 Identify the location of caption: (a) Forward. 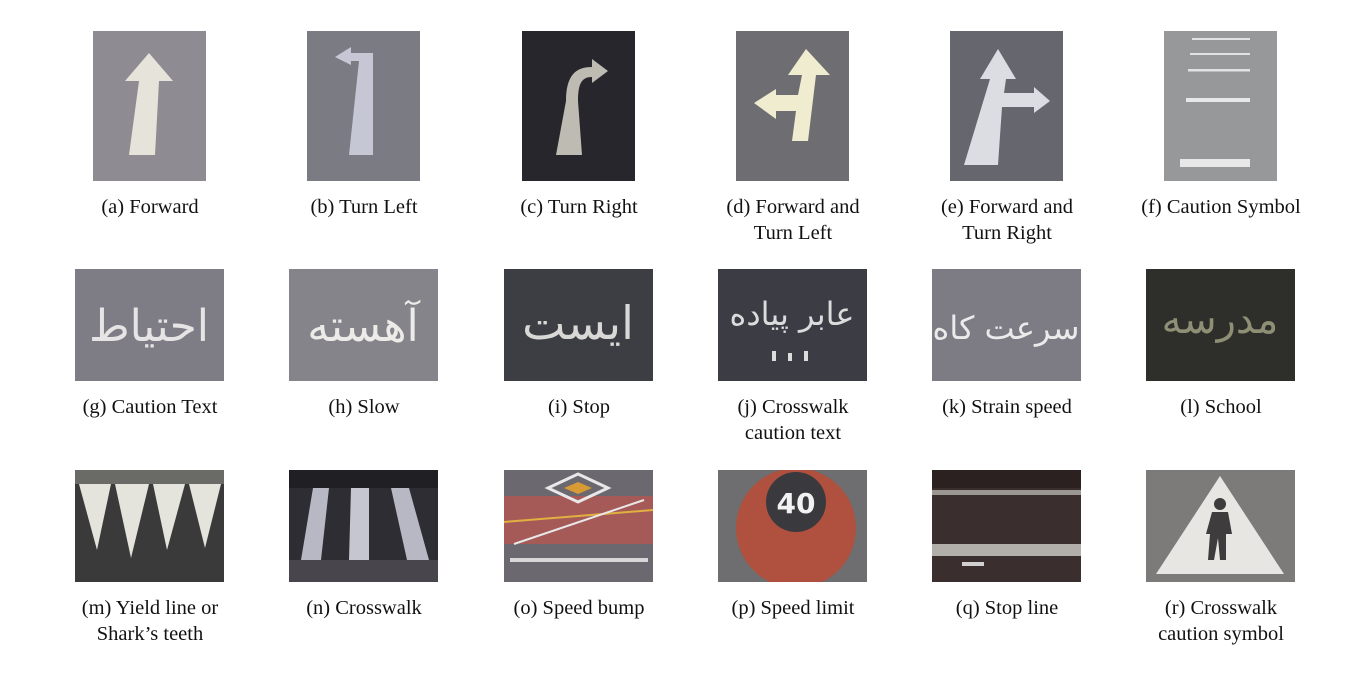
(150, 207).